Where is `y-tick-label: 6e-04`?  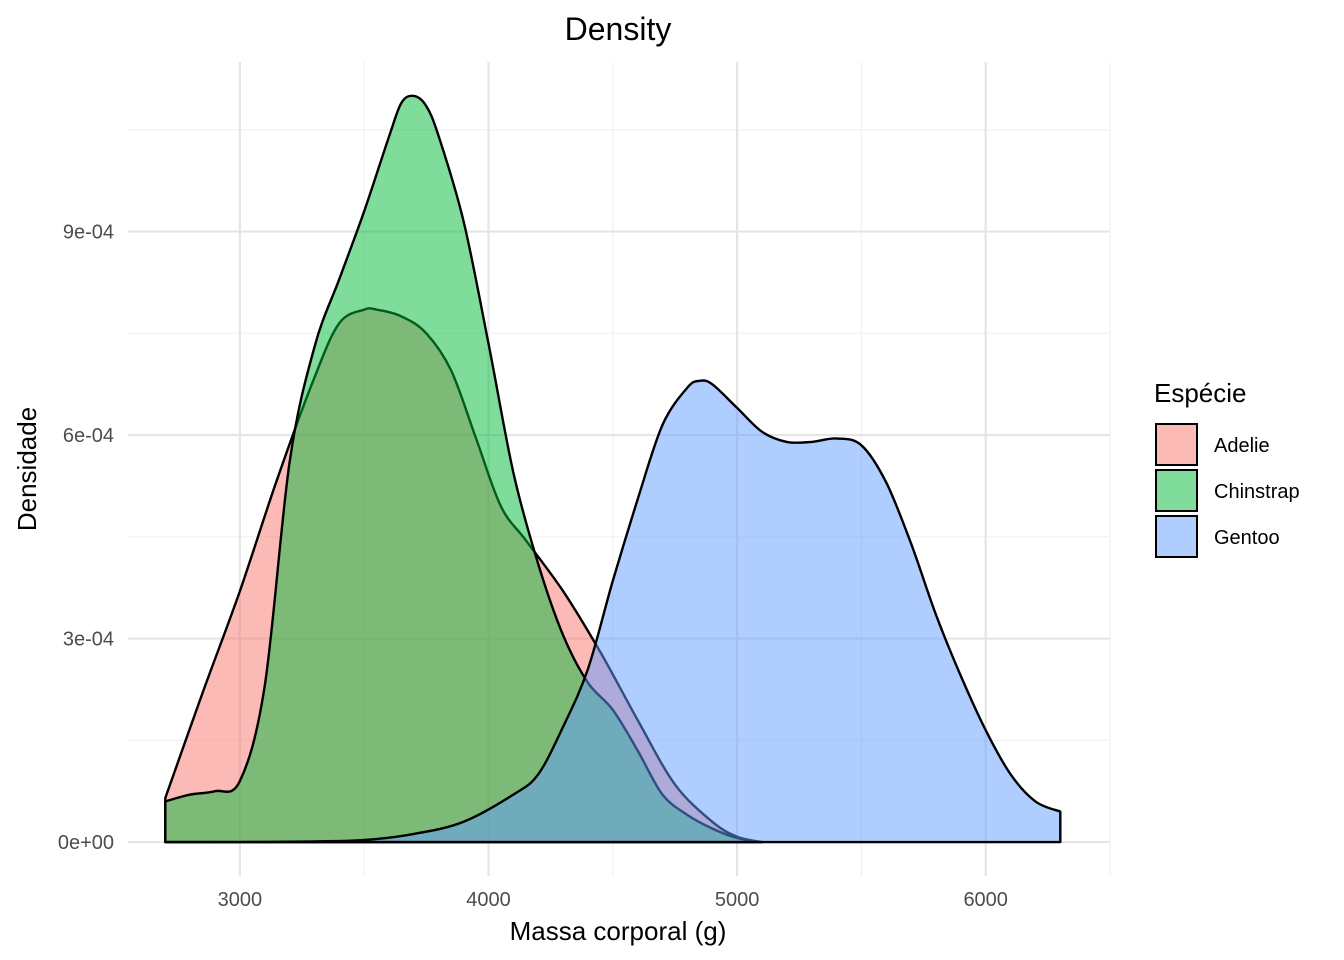
y-tick-label: 6e-04 is located at coordinates (88, 436).